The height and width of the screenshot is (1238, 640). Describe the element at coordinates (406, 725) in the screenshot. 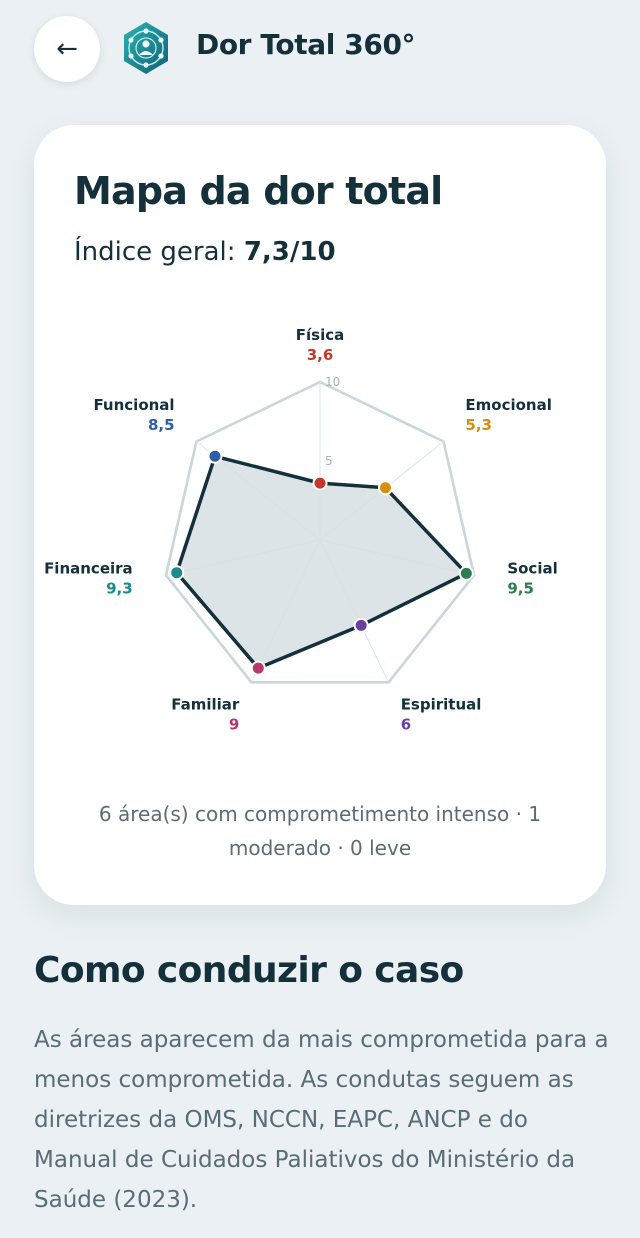

I see `radar-axis-value: 6` at that location.